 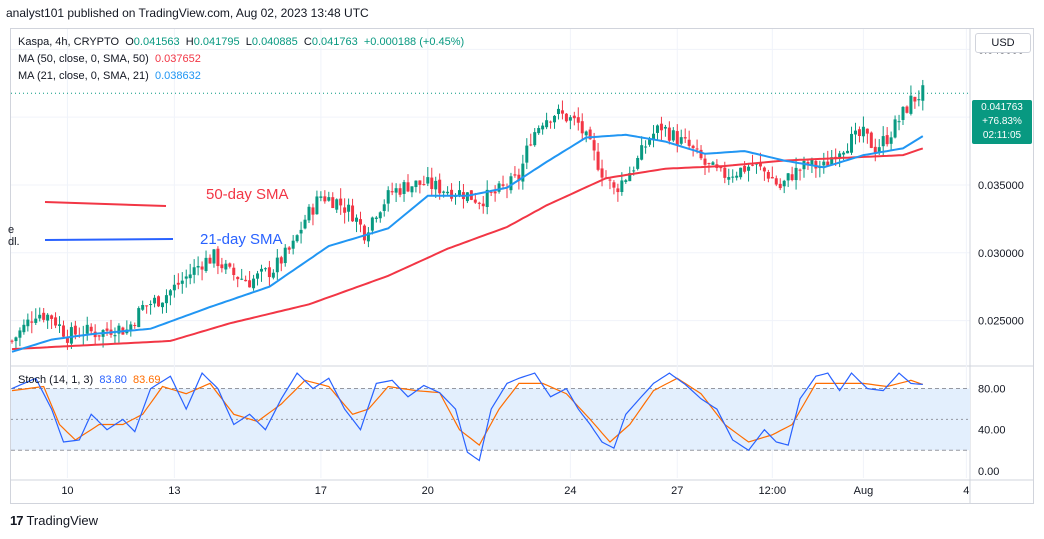 What do you see at coordinates (113, 380) in the screenshot?
I see `stoch-k-value: 83.80` at bounding box center [113, 380].